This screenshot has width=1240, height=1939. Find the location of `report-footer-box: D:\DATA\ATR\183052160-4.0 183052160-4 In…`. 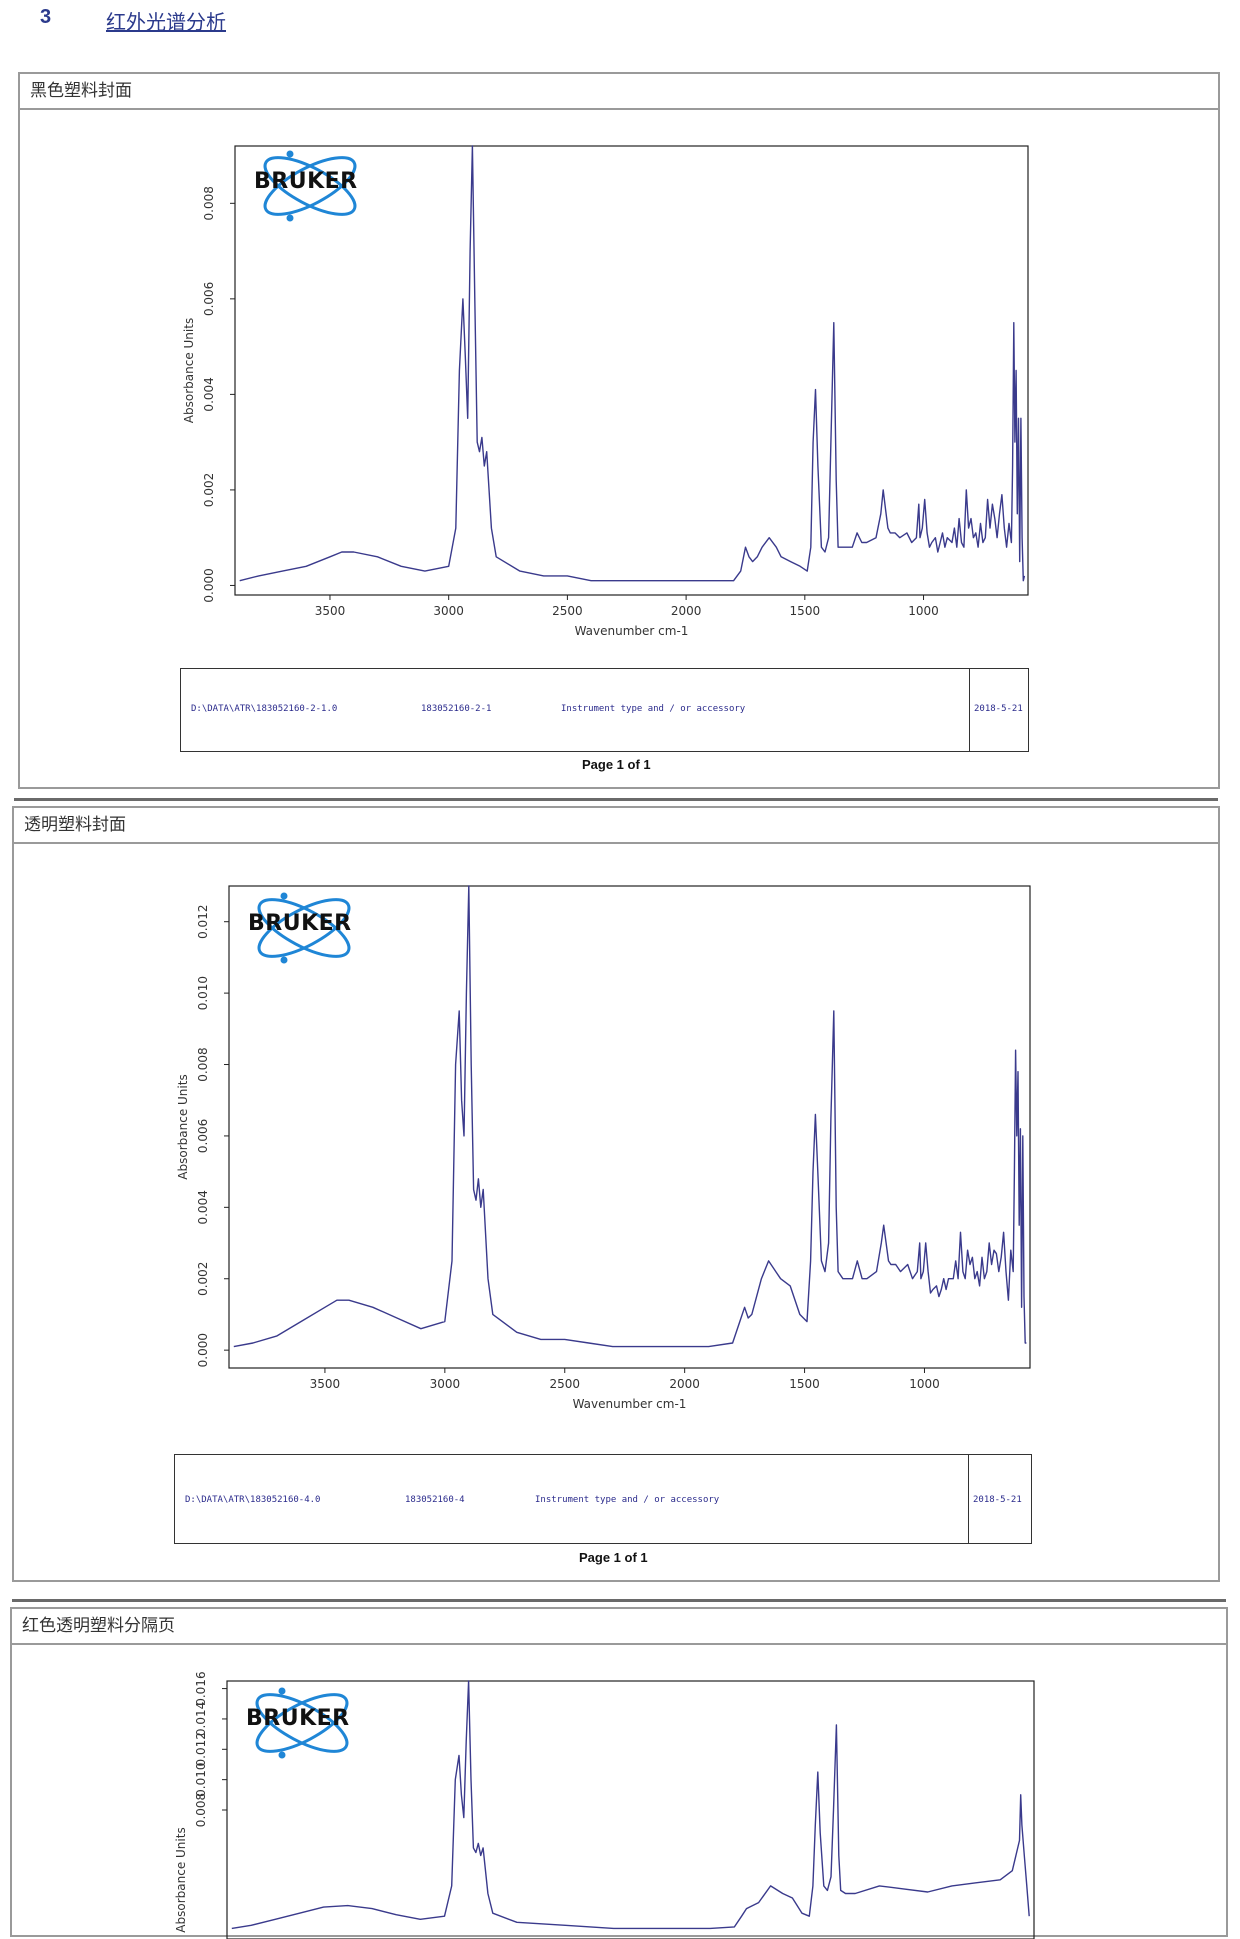

report-footer-box: D:\DATA\ATR\183052160-4.0 183052160-4 In… is located at coordinates (603, 1499).